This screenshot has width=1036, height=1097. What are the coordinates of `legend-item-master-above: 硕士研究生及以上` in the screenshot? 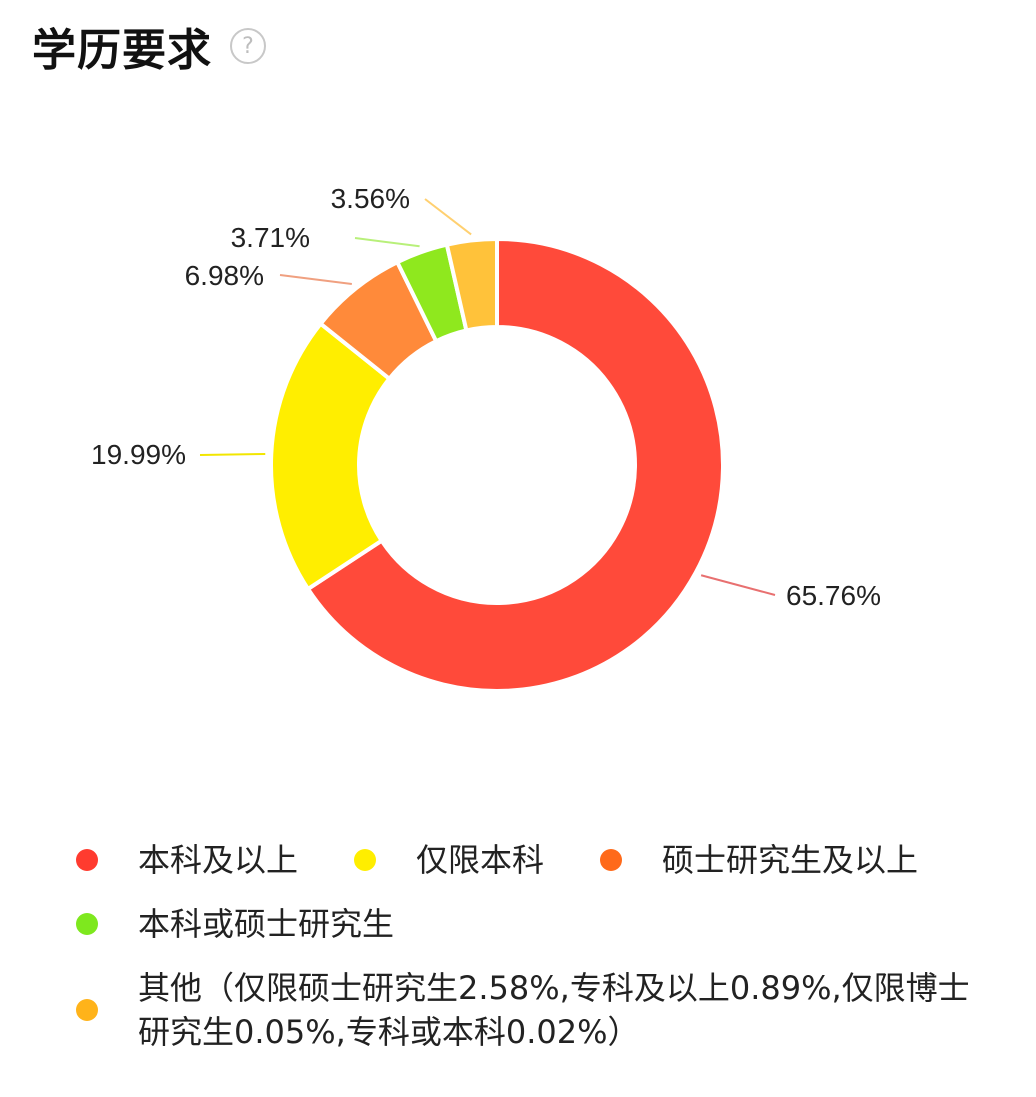 It's located at (759, 860).